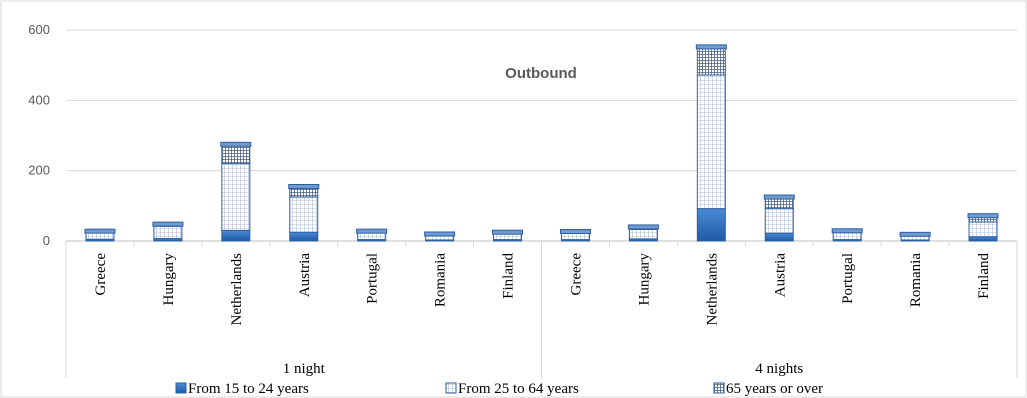  Describe the element at coordinates (774, 389) in the screenshot. I see `legend-label: 65 years or over` at that location.